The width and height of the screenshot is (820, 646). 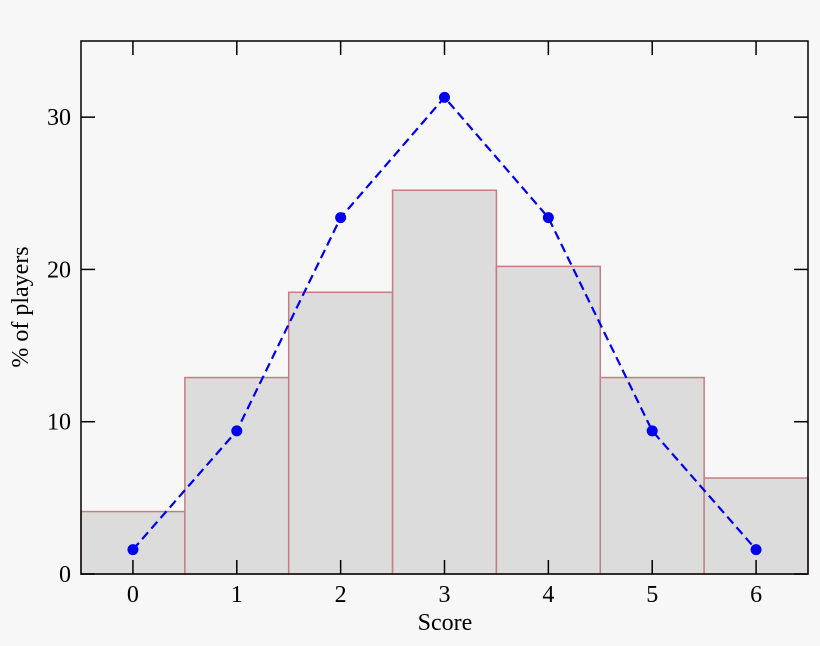 What do you see at coordinates (59, 118) in the screenshot?
I see `y-tick-label: 30` at bounding box center [59, 118].